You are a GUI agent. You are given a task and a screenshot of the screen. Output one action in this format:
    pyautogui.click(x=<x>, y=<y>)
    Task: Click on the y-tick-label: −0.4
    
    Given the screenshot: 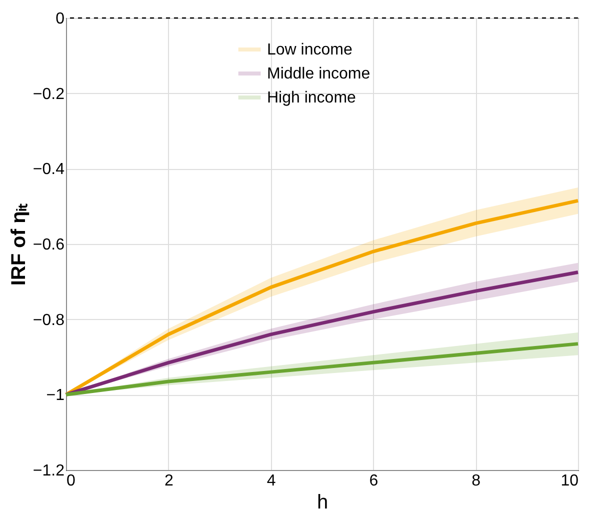 What is the action you would take?
    pyautogui.click(x=48, y=169)
    